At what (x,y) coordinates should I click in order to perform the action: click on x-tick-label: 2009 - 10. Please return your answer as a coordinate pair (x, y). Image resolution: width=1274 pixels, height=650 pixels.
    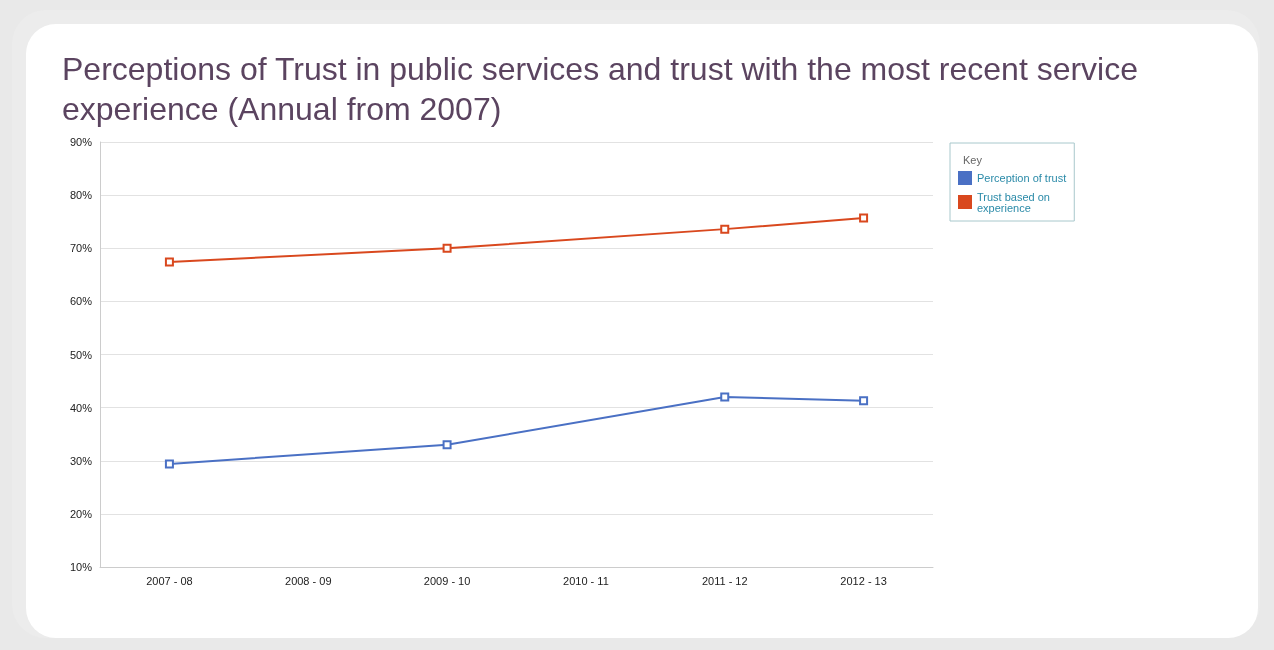
    Looking at the image, I should click on (447, 580).